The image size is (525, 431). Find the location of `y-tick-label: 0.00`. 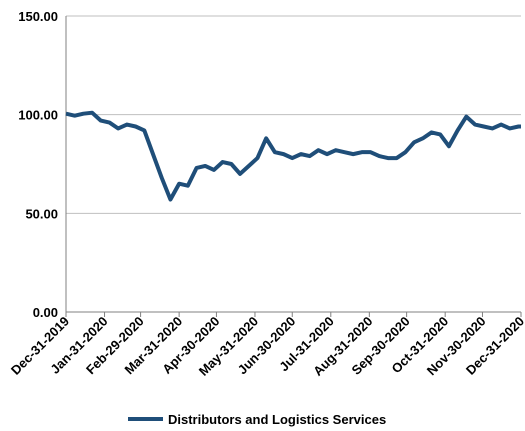

y-tick-label: 0.00 is located at coordinates (45, 312).